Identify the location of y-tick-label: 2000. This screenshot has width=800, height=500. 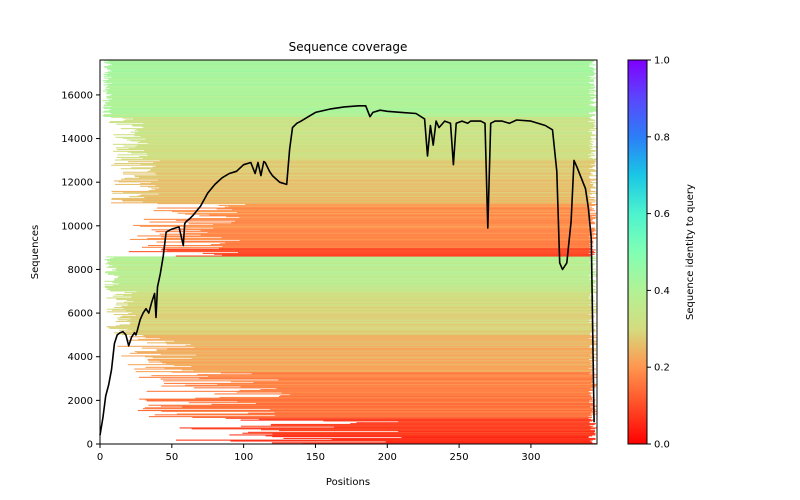
(80, 401).